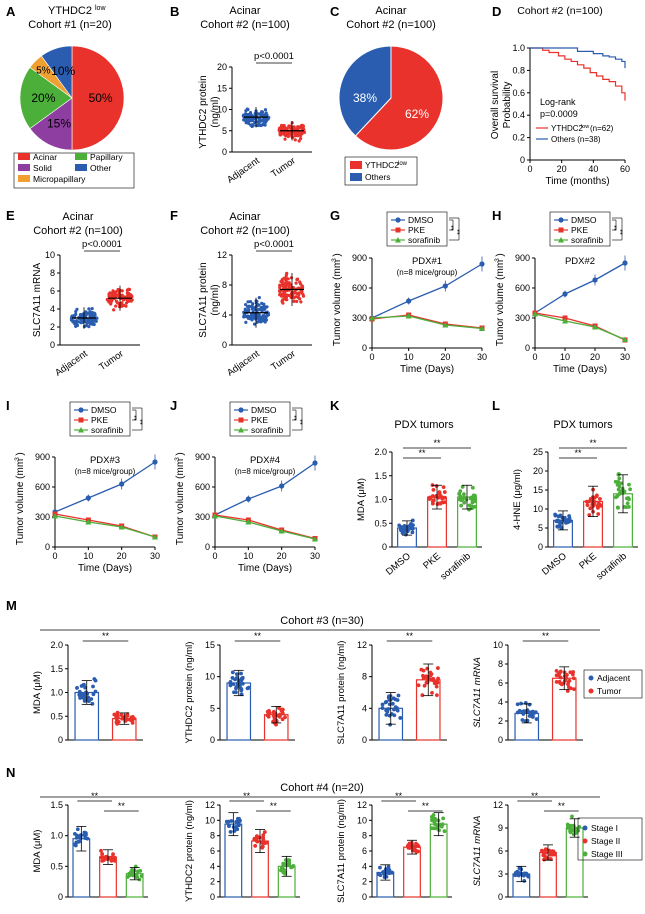 The image size is (645, 914). I want to click on panelA-title-sup: low, so click(100, 8).